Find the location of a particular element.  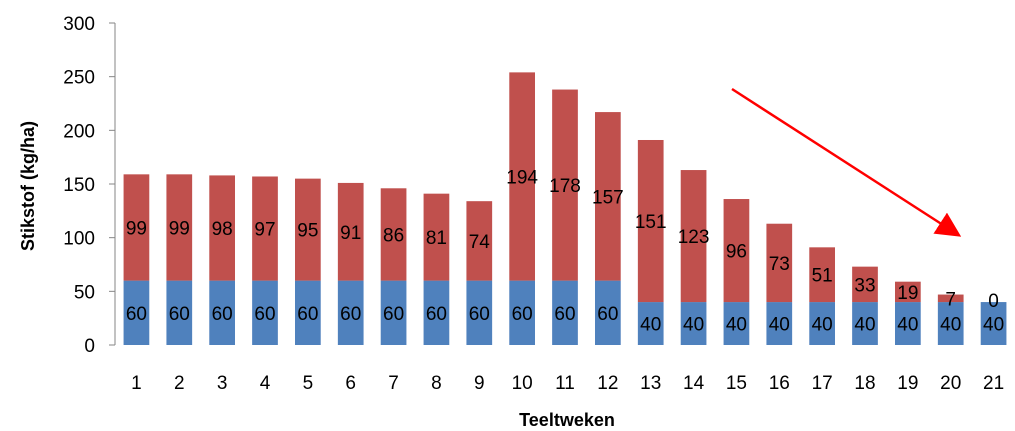

data-label: 98 is located at coordinates (222, 229).